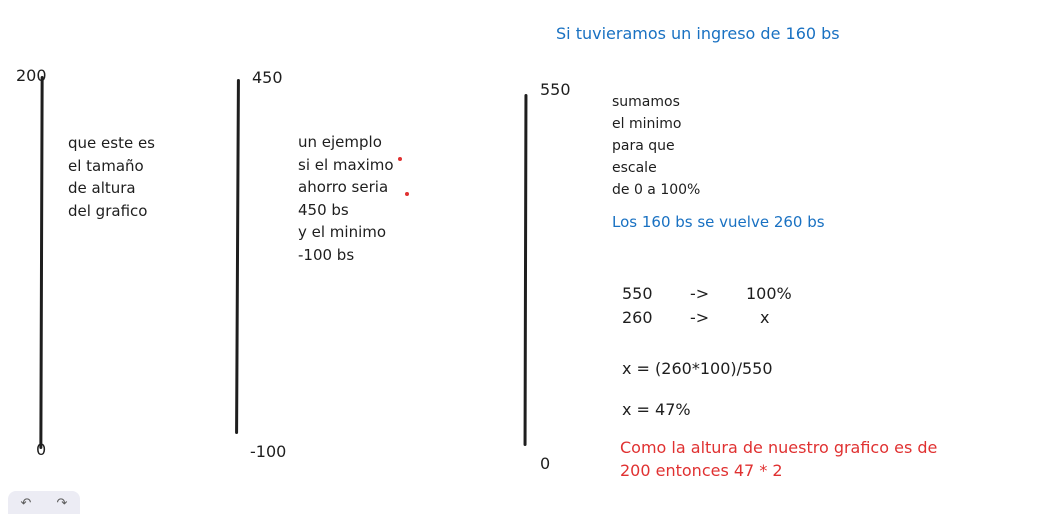 This screenshot has width=1044, height=514. Describe the element at coordinates (765, 317) in the screenshot. I see `calc-row2-b: x` at that location.